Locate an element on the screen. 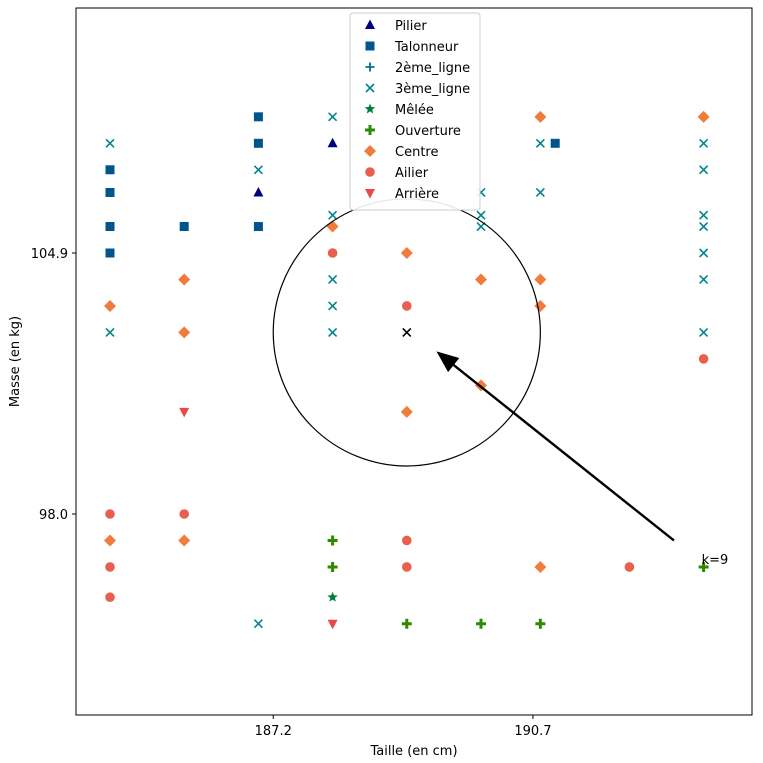 The height and width of the screenshot is (763, 763). x-tick-label-1: 190.7 is located at coordinates (532, 731).